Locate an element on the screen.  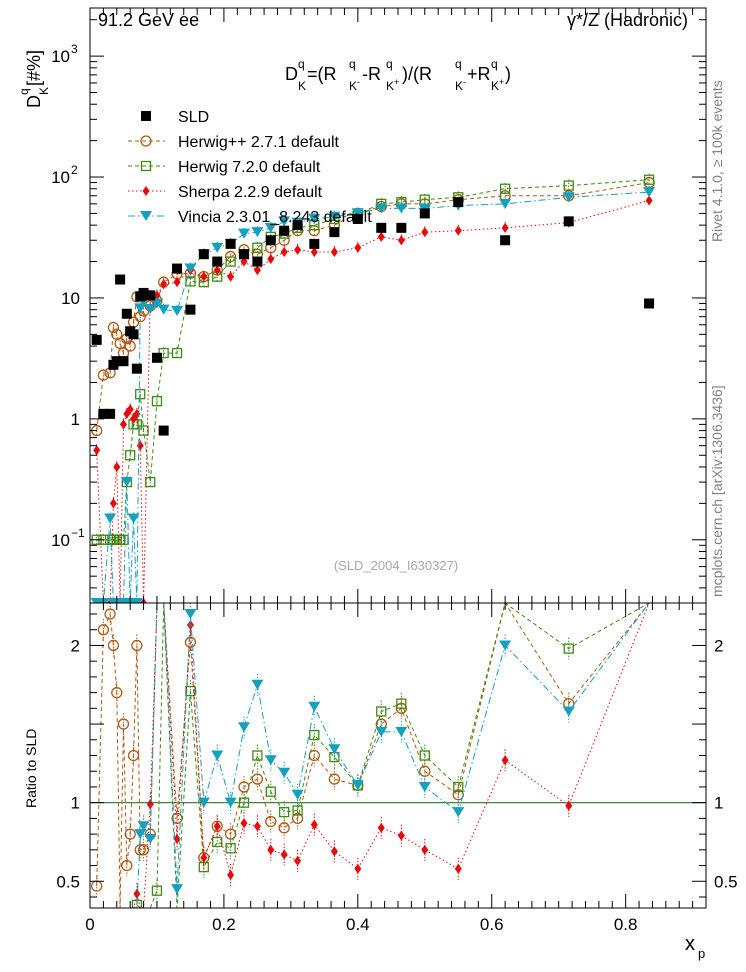
ratio-tick-label-left: 0.5 is located at coordinates (68, 881).